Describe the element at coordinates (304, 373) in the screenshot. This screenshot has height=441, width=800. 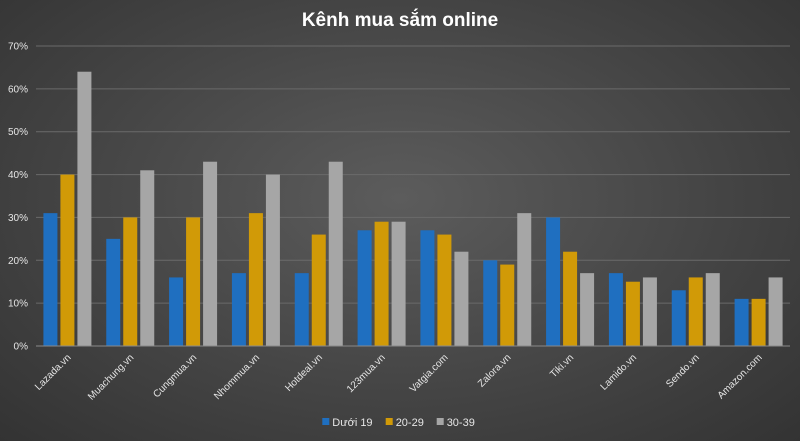
I see `x-tick-label: Hotdeal.vn` at that location.